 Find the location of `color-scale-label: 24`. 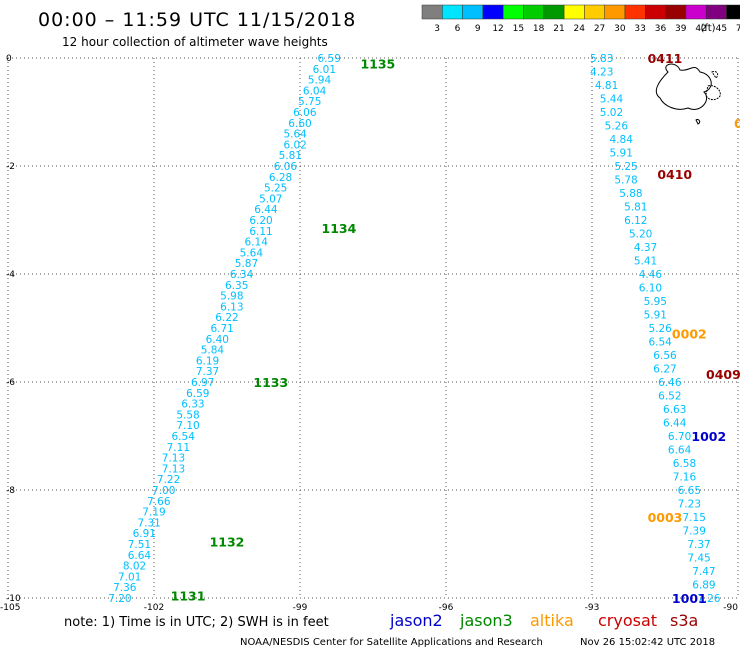

color-scale-label: 24 is located at coordinates (580, 29).